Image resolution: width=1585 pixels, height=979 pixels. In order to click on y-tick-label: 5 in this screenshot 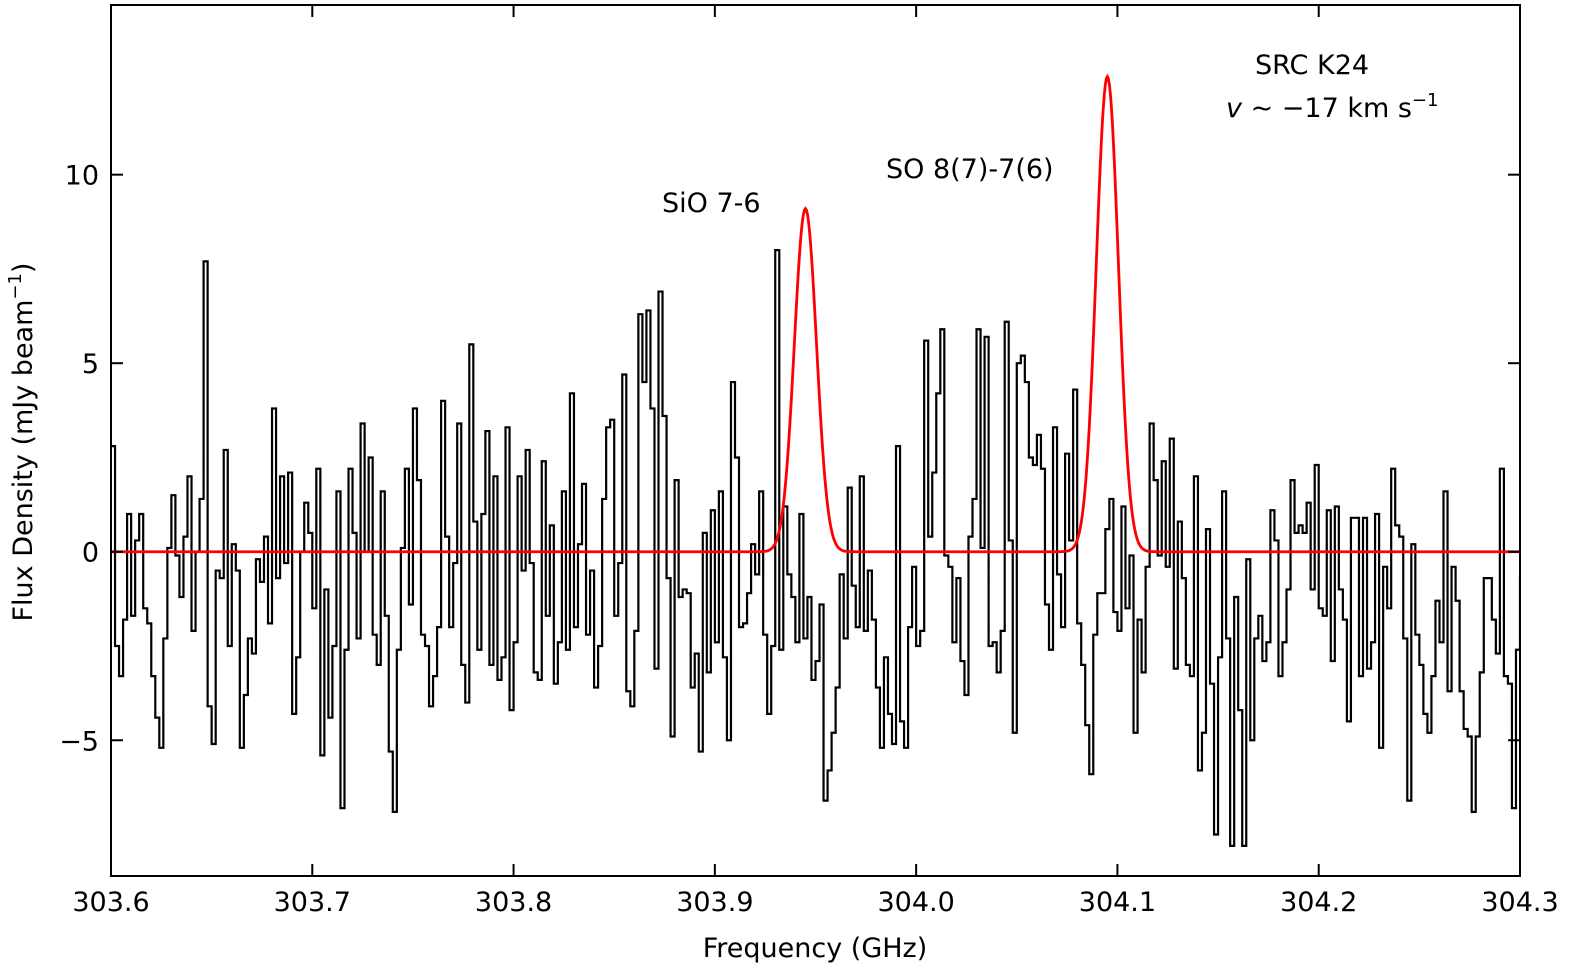, I will do `click(90, 364)`.